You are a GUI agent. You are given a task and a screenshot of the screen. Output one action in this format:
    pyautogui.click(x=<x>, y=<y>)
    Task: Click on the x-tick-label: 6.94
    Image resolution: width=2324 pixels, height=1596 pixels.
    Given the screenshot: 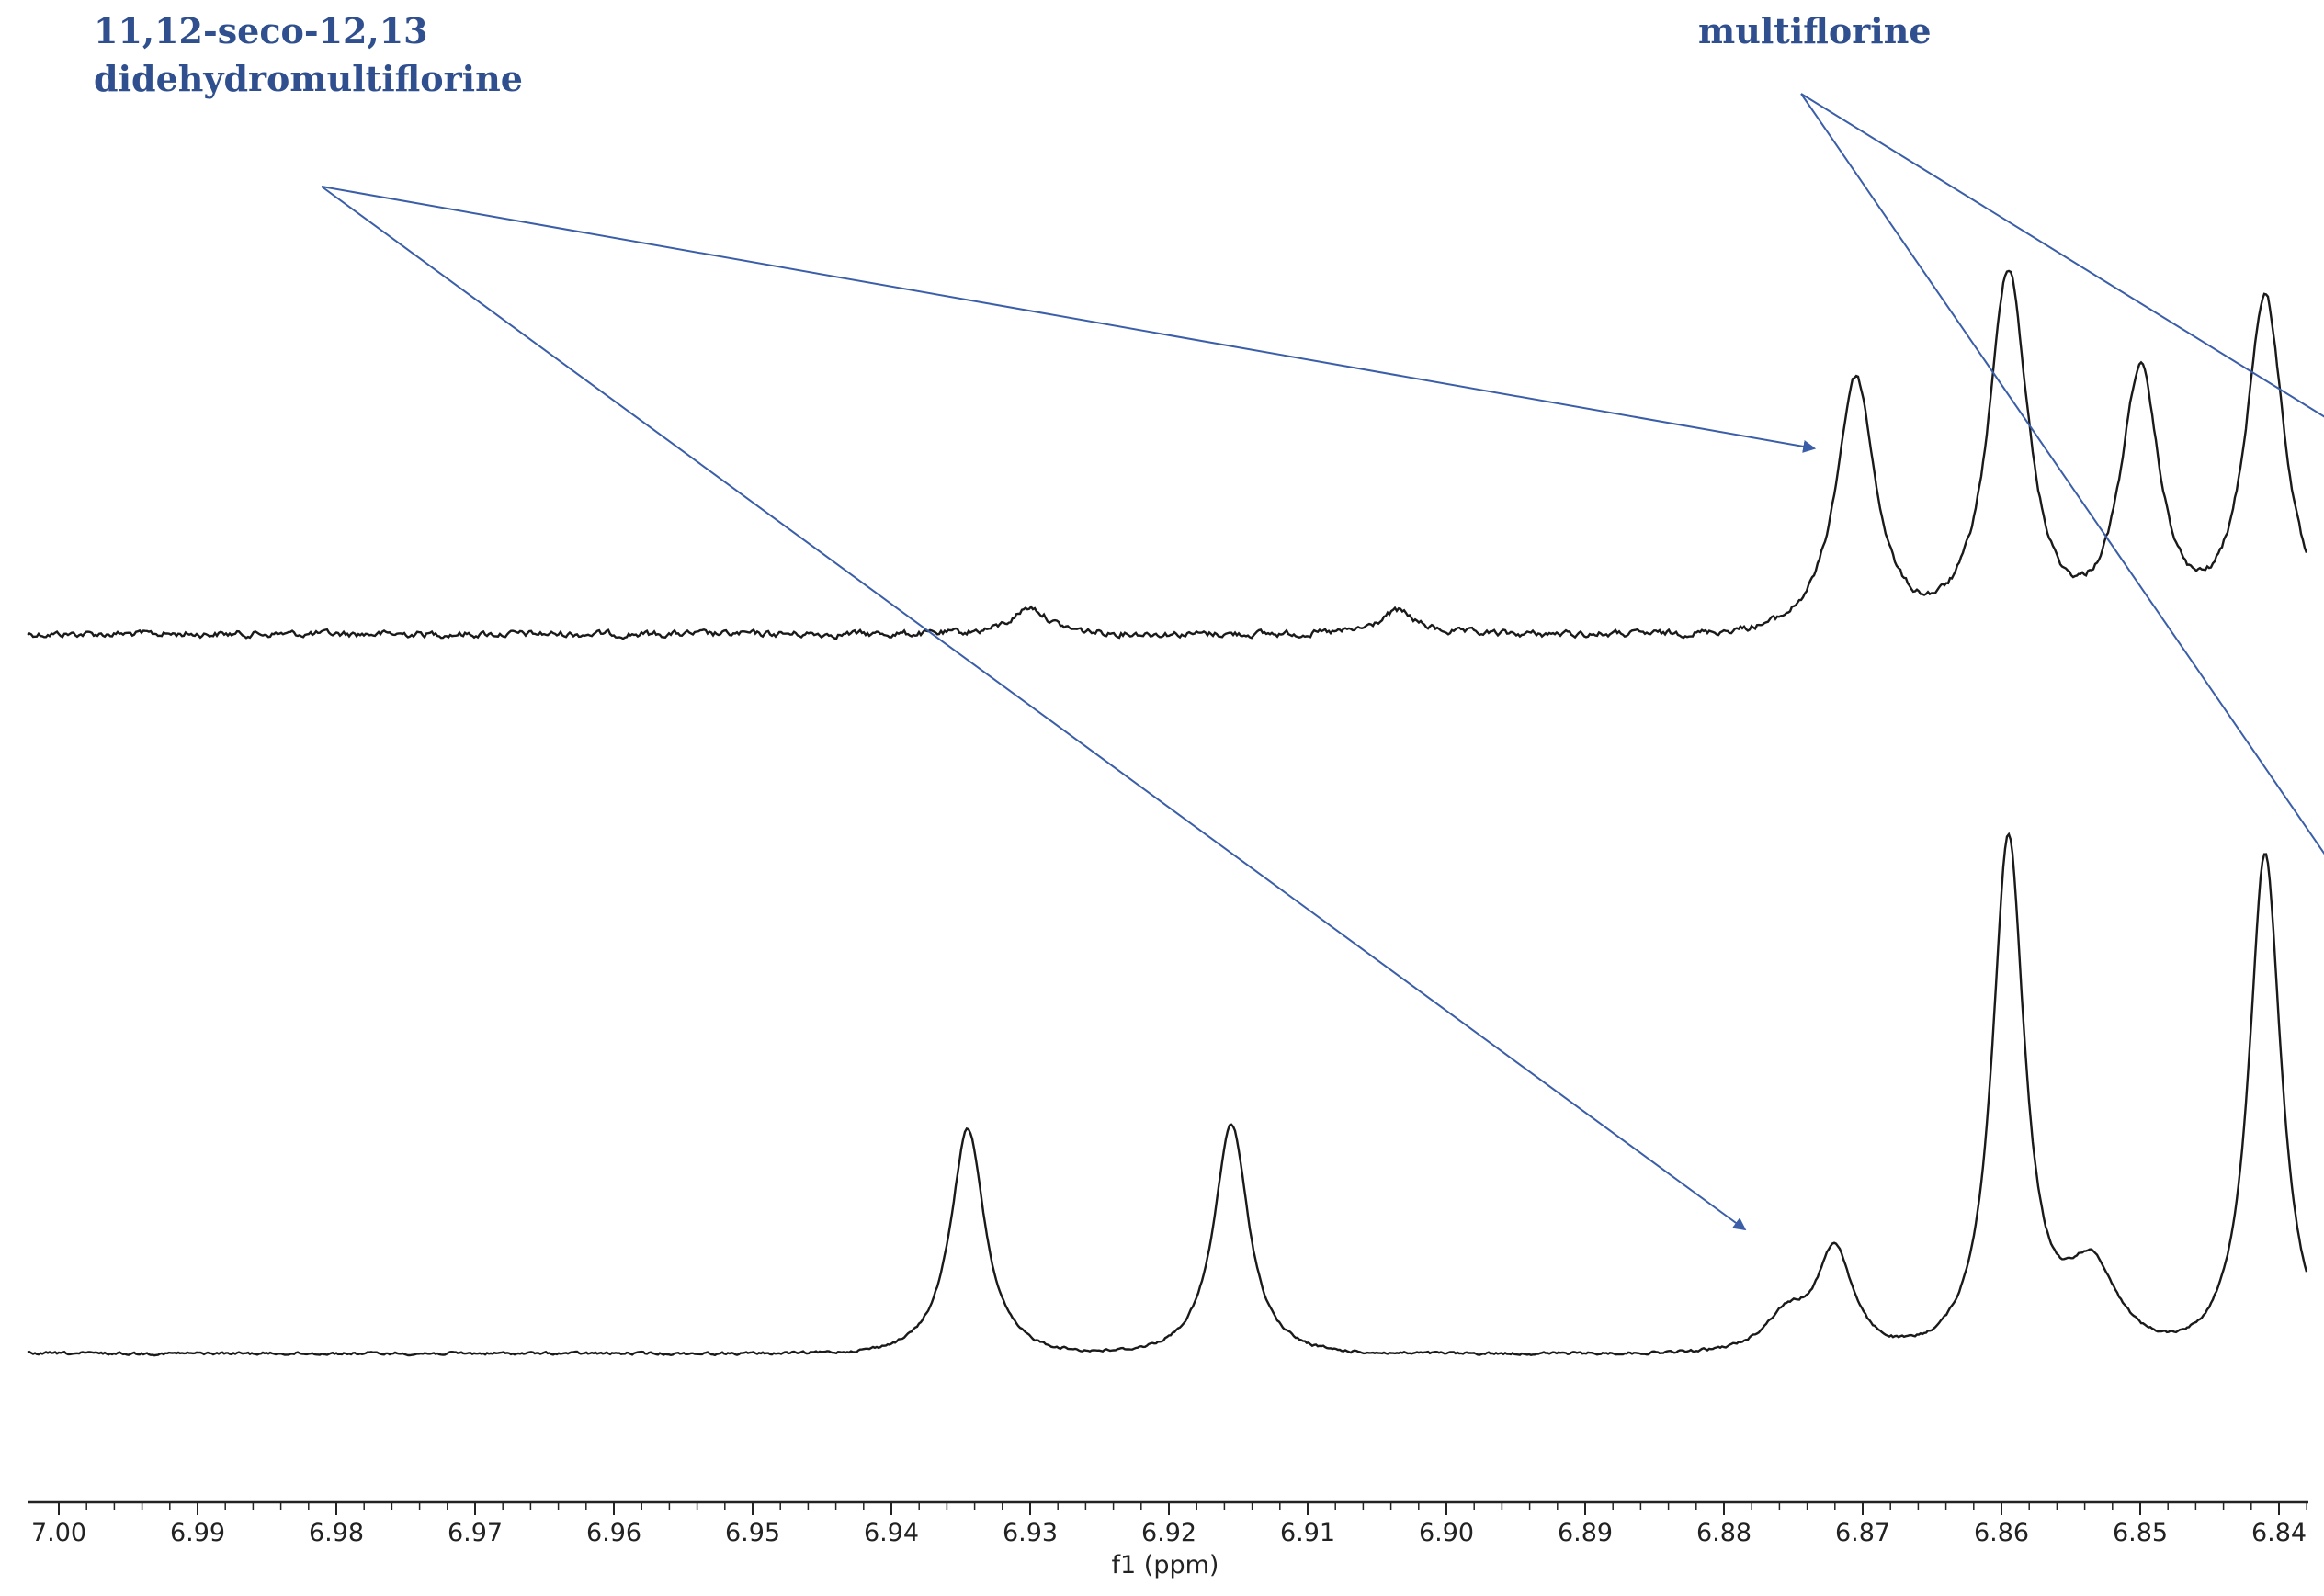 What is the action you would take?
    pyautogui.click(x=892, y=1533)
    